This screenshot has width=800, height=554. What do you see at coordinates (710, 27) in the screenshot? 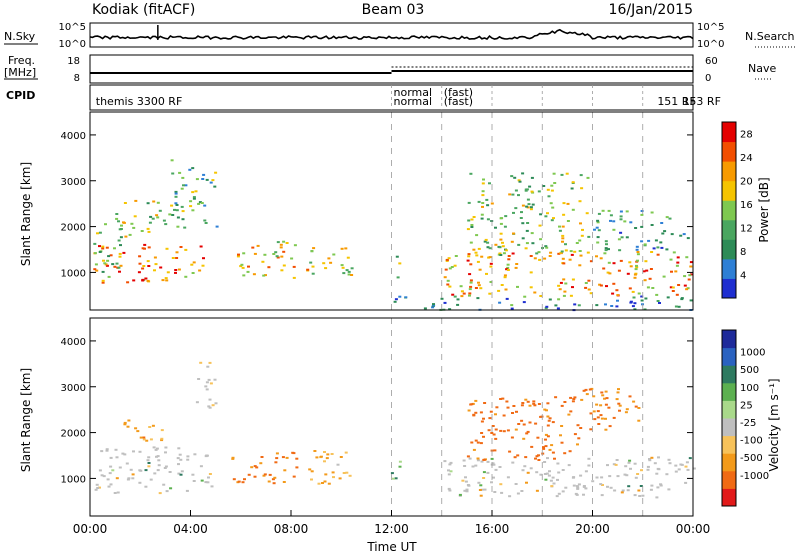
I see `nsearch-tick-top: 10^5` at bounding box center [710, 27].